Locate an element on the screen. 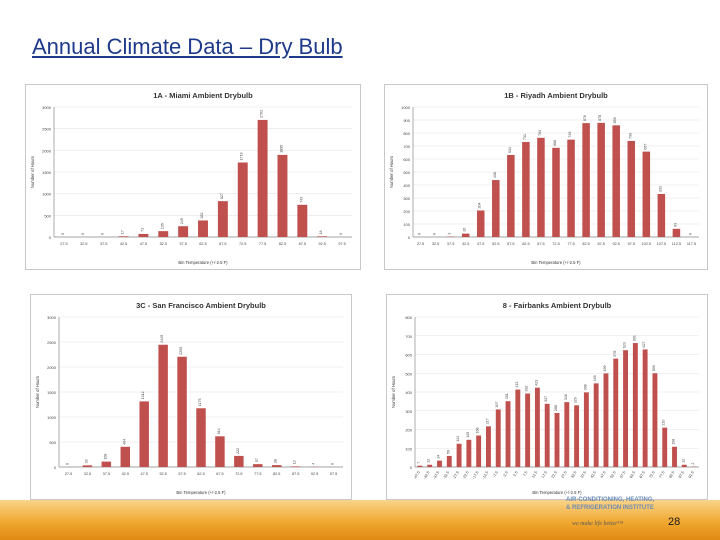  chart-miami-x-tick-label: 67.5 is located at coordinates (222, 244).